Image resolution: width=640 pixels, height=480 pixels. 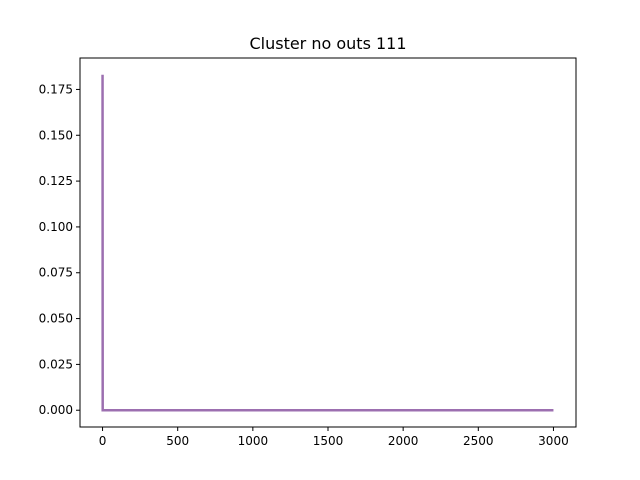 I want to click on x-tick-label: 500, so click(x=177, y=441).